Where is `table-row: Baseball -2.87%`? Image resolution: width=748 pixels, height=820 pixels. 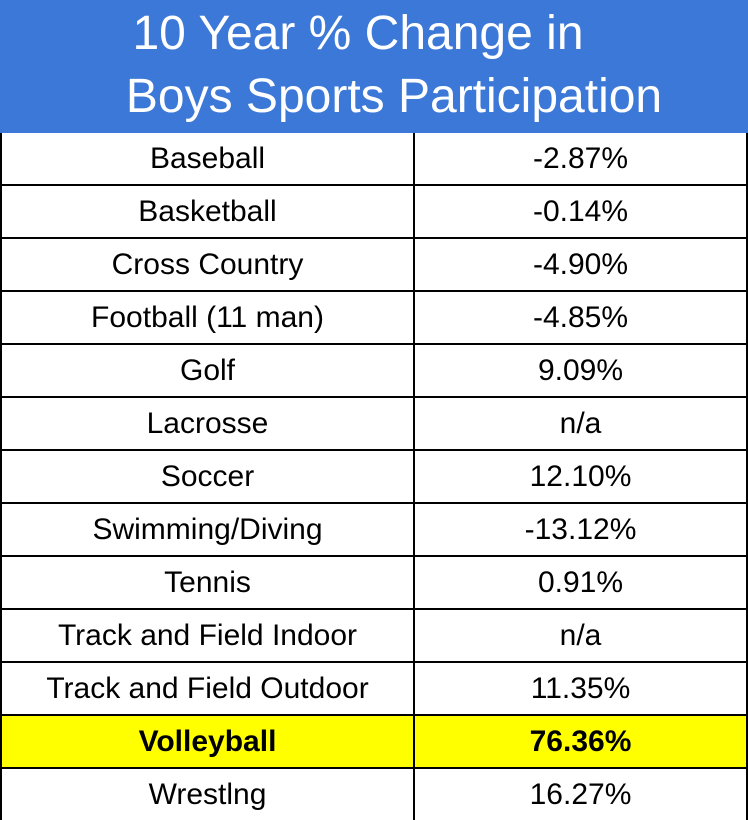
table-row: Baseball -2.87% is located at coordinates (374, 159).